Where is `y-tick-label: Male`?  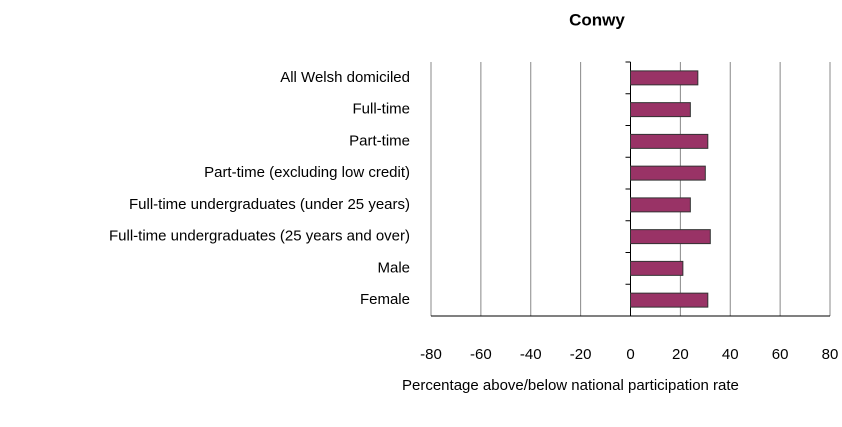
y-tick-label: Male is located at coordinates (393, 267).